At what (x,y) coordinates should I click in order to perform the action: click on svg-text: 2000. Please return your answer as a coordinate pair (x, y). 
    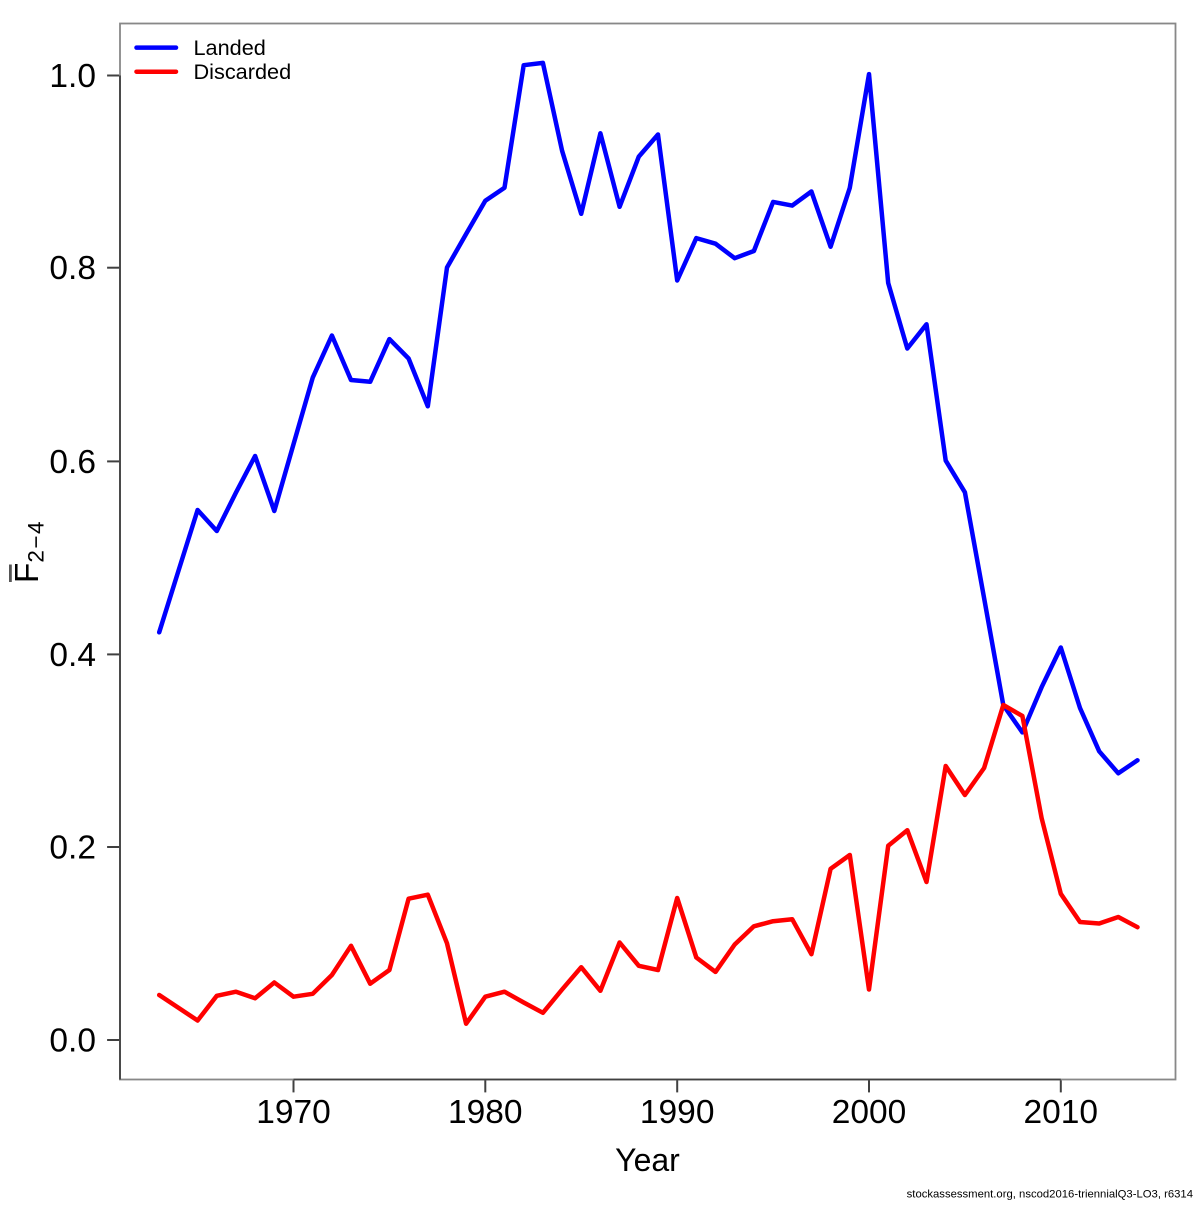
    Looking at the image, I should click on (869, 1112).